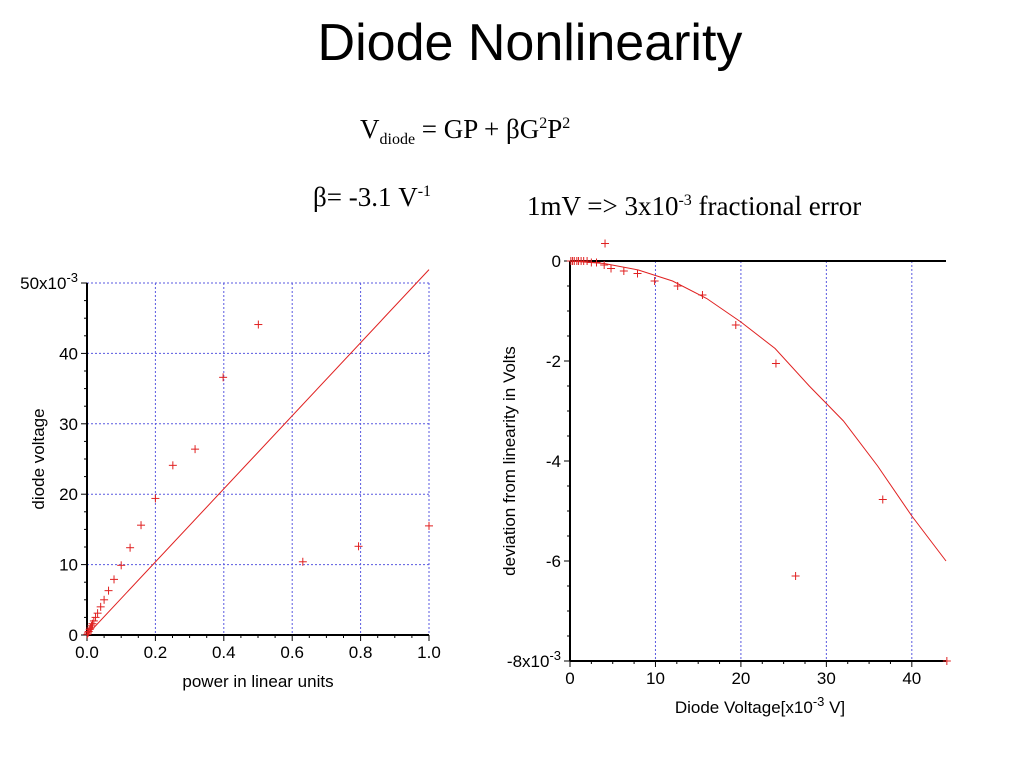  What do you see at coordinates (776, 206) in the screenshot?
I see `error-text-2: fractional error` at bounding box center [776, 206].